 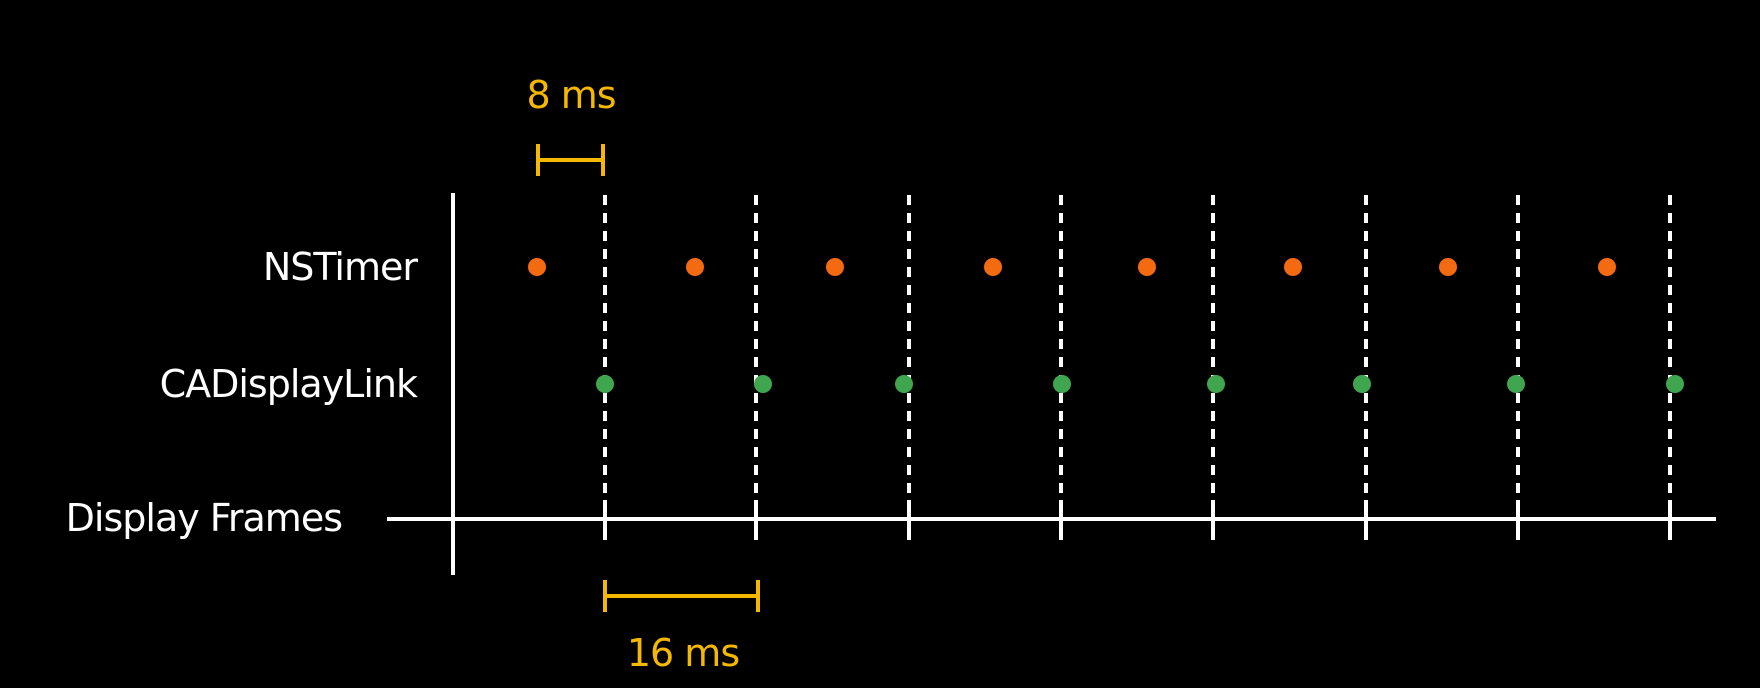 What do you see at coordinates (683, 653) in the screenshot?
I see `long-interval-label: 16 ms` at bounding box center [683, 653].